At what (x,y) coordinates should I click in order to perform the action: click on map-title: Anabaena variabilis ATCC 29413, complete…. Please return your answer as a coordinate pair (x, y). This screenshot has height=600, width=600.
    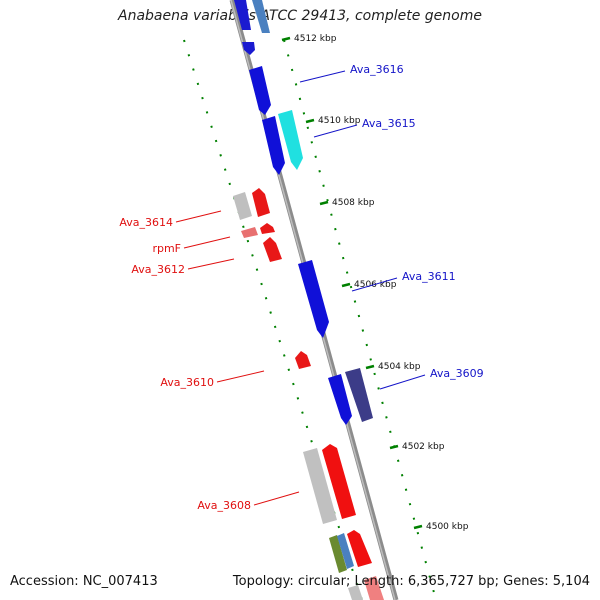
    Looking at the image, I should click on (300, 16).